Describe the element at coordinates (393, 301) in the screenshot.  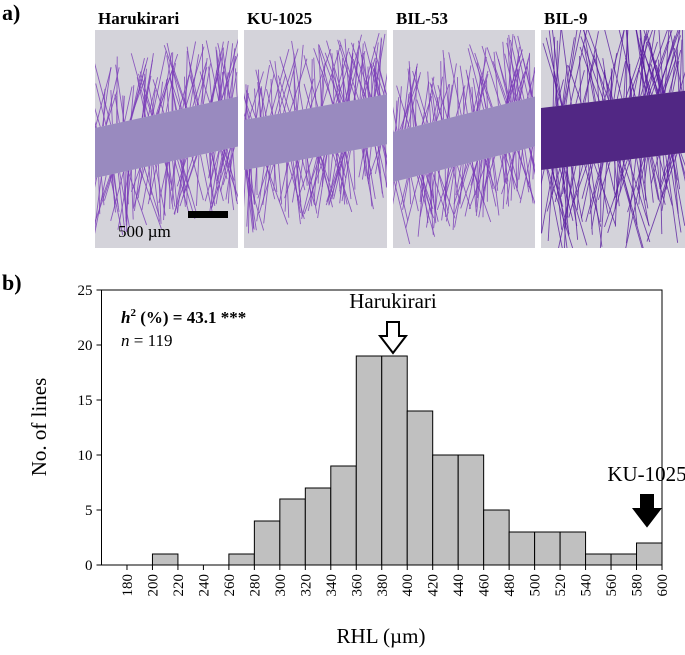
I see `annotation: Harukirari` at that location.